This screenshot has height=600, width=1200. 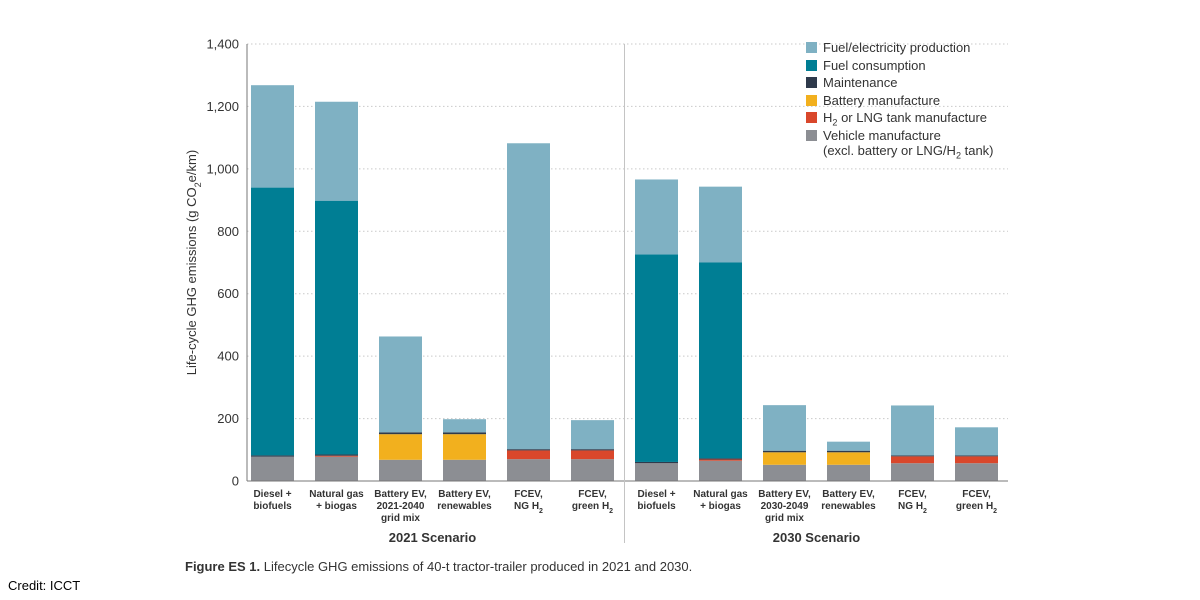 I want to click on legend-label: Battery manufacture, so click(x=882, y=100).